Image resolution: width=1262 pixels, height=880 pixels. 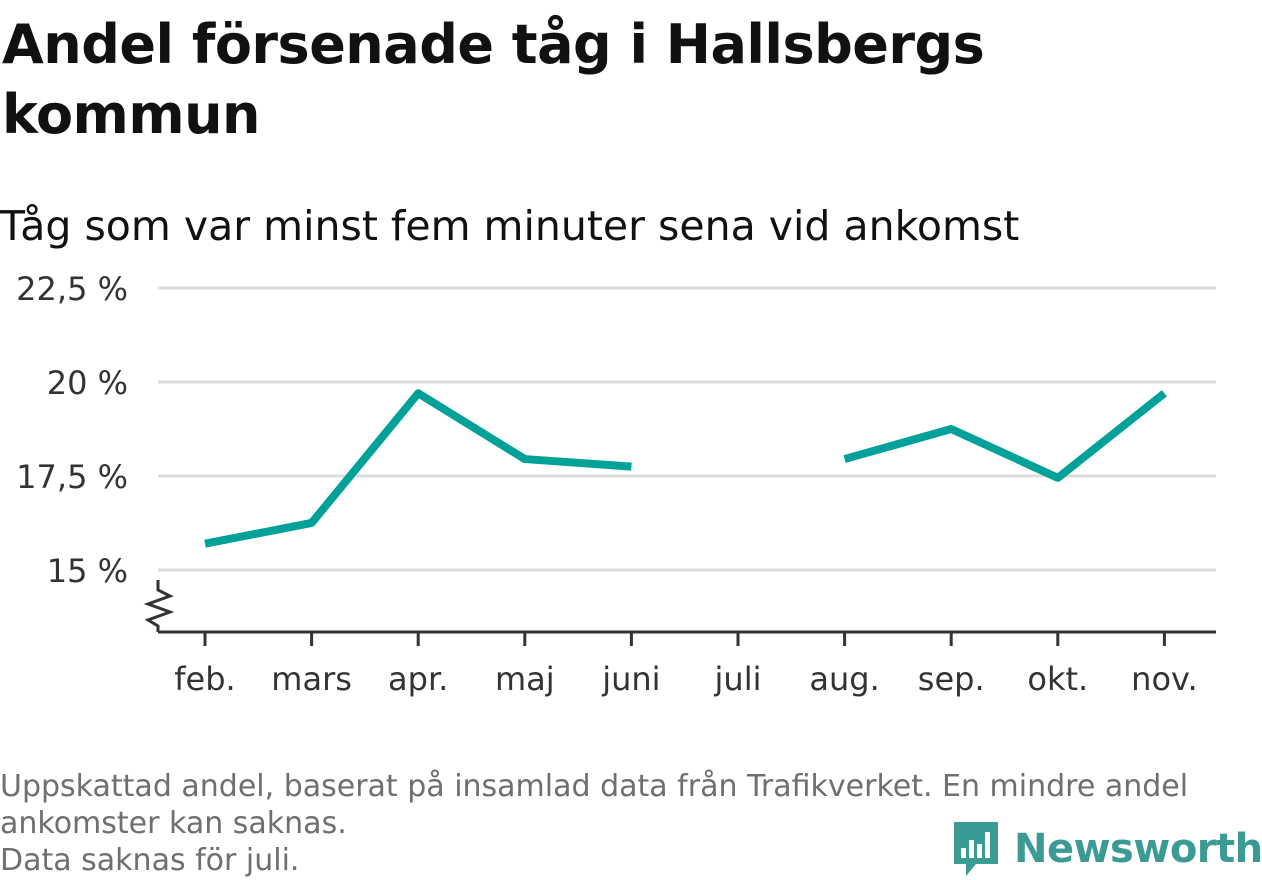 What do you see at coordinates (685, 679) in the screenshot?
I see `x-axis-tick-labels: feb. mars apr. maj juni juli aug. sep. okt. nov.` at bounding box center [685, 679].